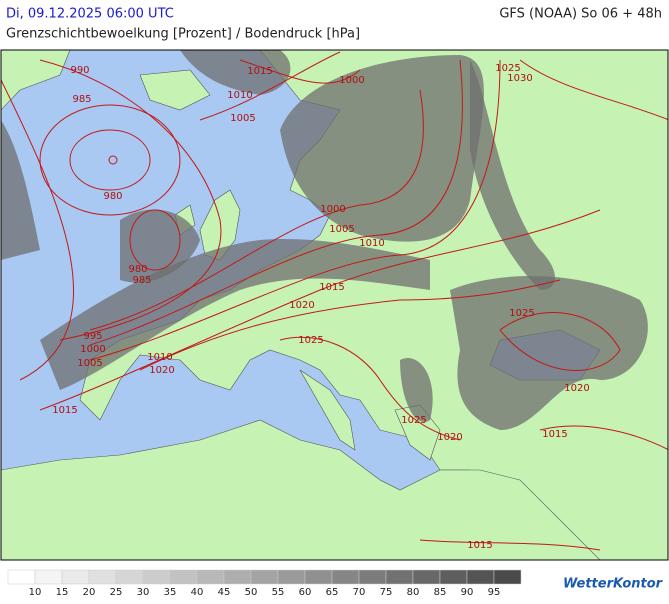  I want to click on isobar-label: 995, so click(92, 336).